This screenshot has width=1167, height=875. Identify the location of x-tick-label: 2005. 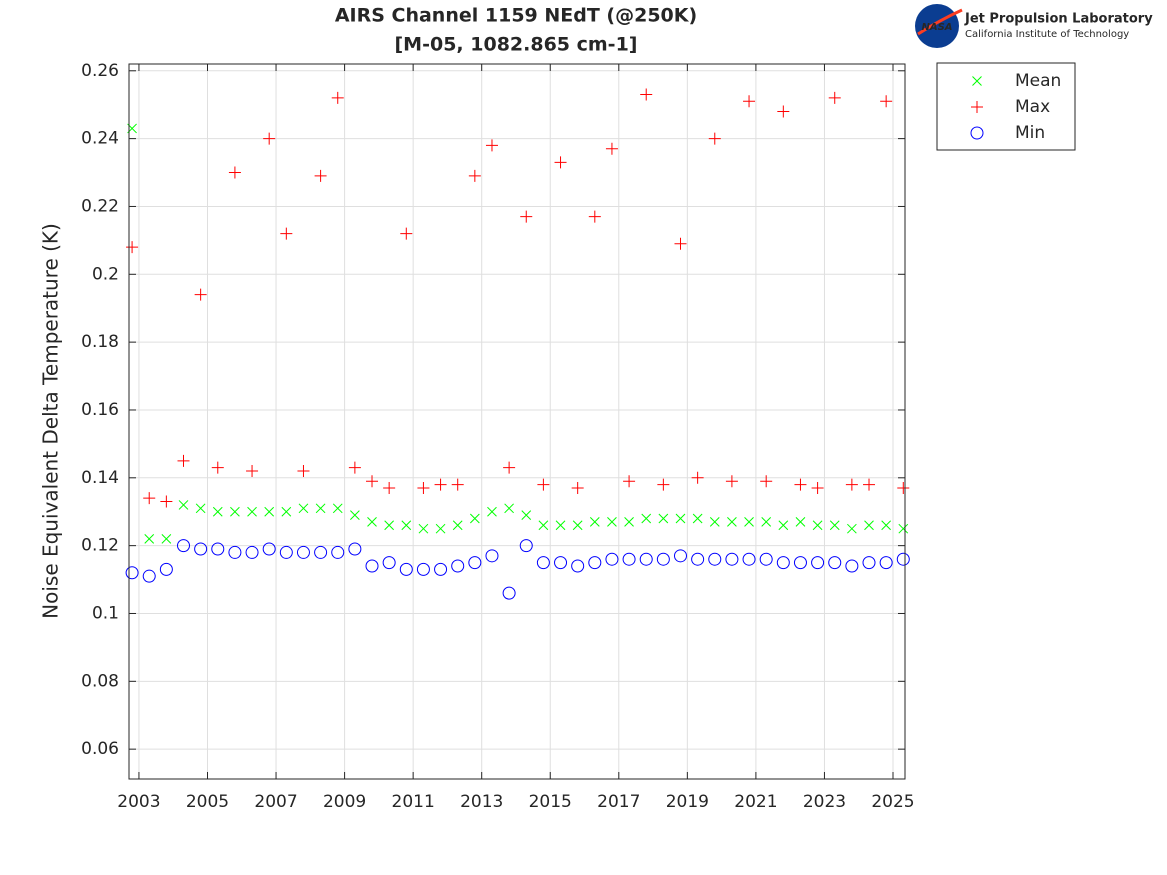
(207, 802).